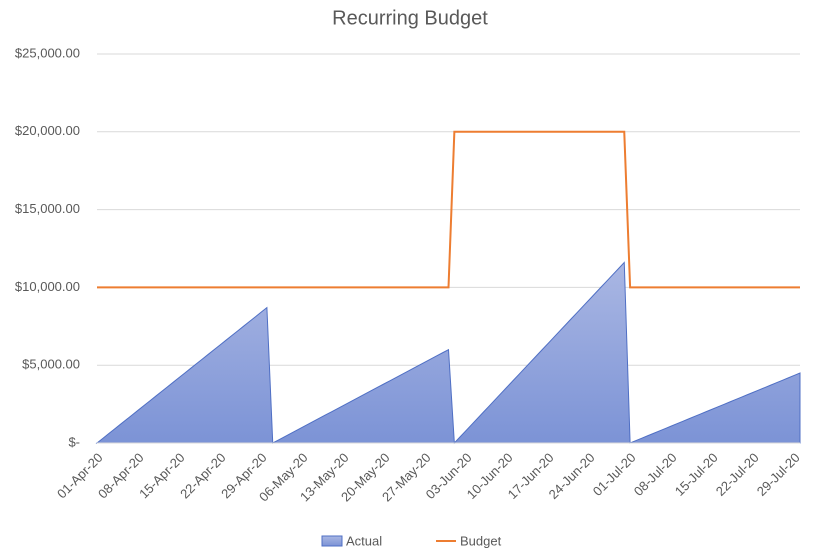  Describe the element at coordinates (51, 364) in the screenshot. I see `y-tick-label: $5,000.00` at that location.